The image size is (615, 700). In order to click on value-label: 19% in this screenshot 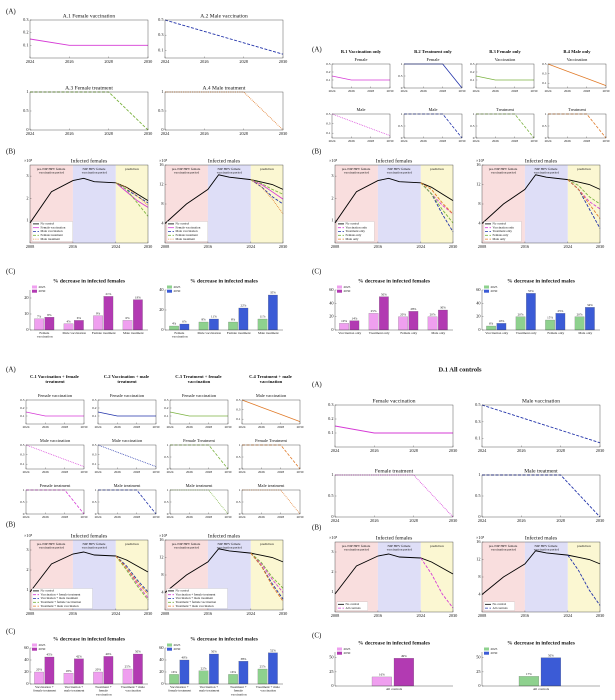, I will do `click(138, 297)`.